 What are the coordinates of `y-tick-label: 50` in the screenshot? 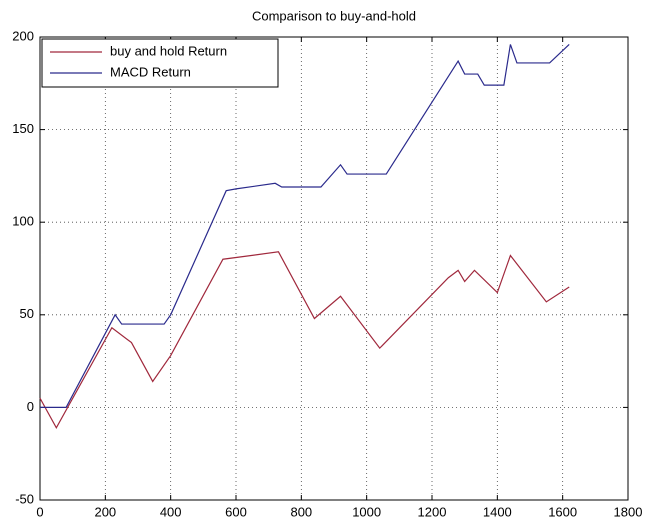 It's located at (27, 313).